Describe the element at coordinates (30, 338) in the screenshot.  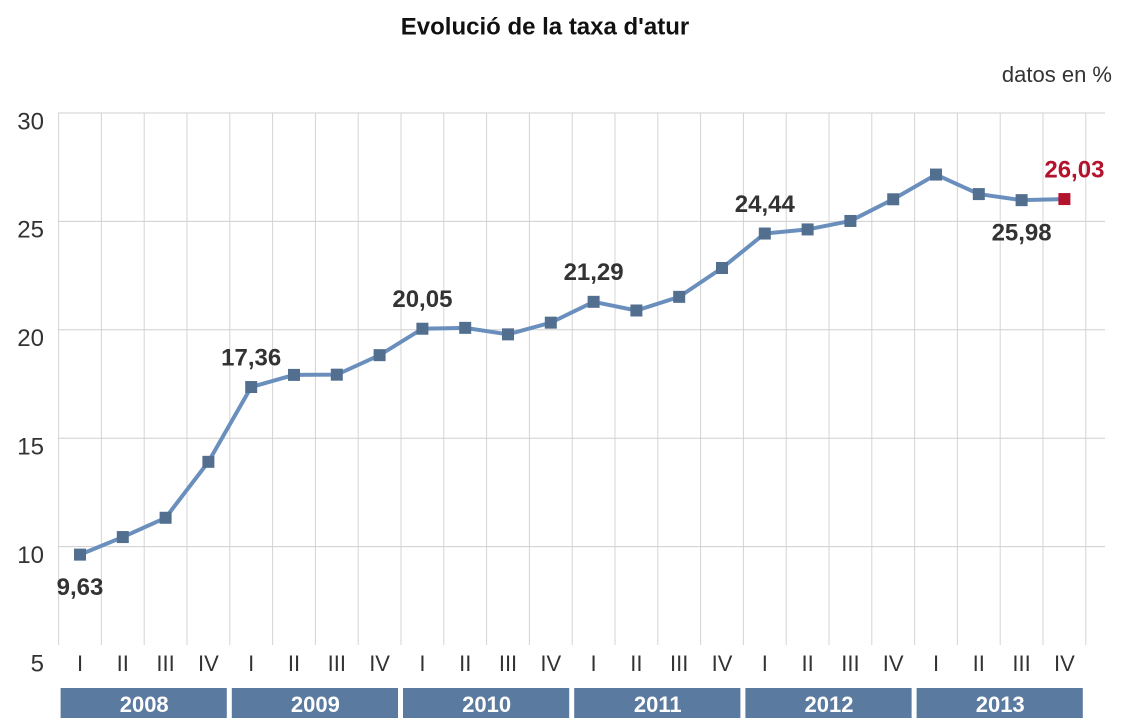
I see `y-tick-label: 20` at that location.